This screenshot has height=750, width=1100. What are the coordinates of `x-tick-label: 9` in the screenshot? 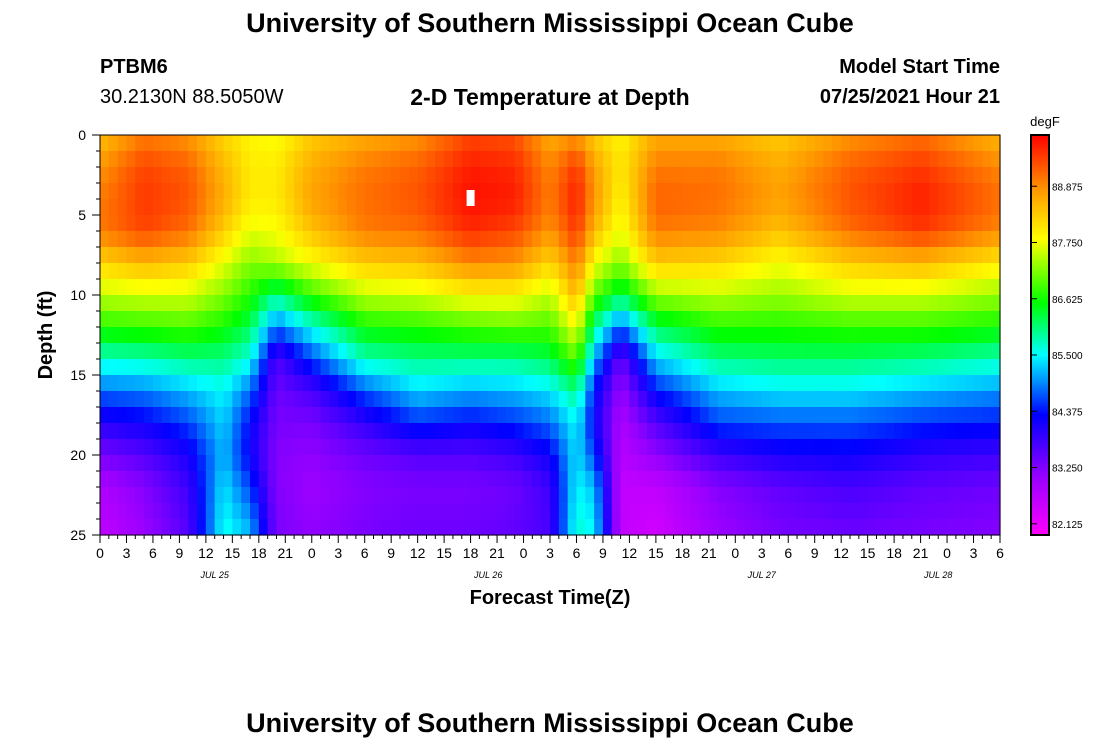 It's located at (603, 553).